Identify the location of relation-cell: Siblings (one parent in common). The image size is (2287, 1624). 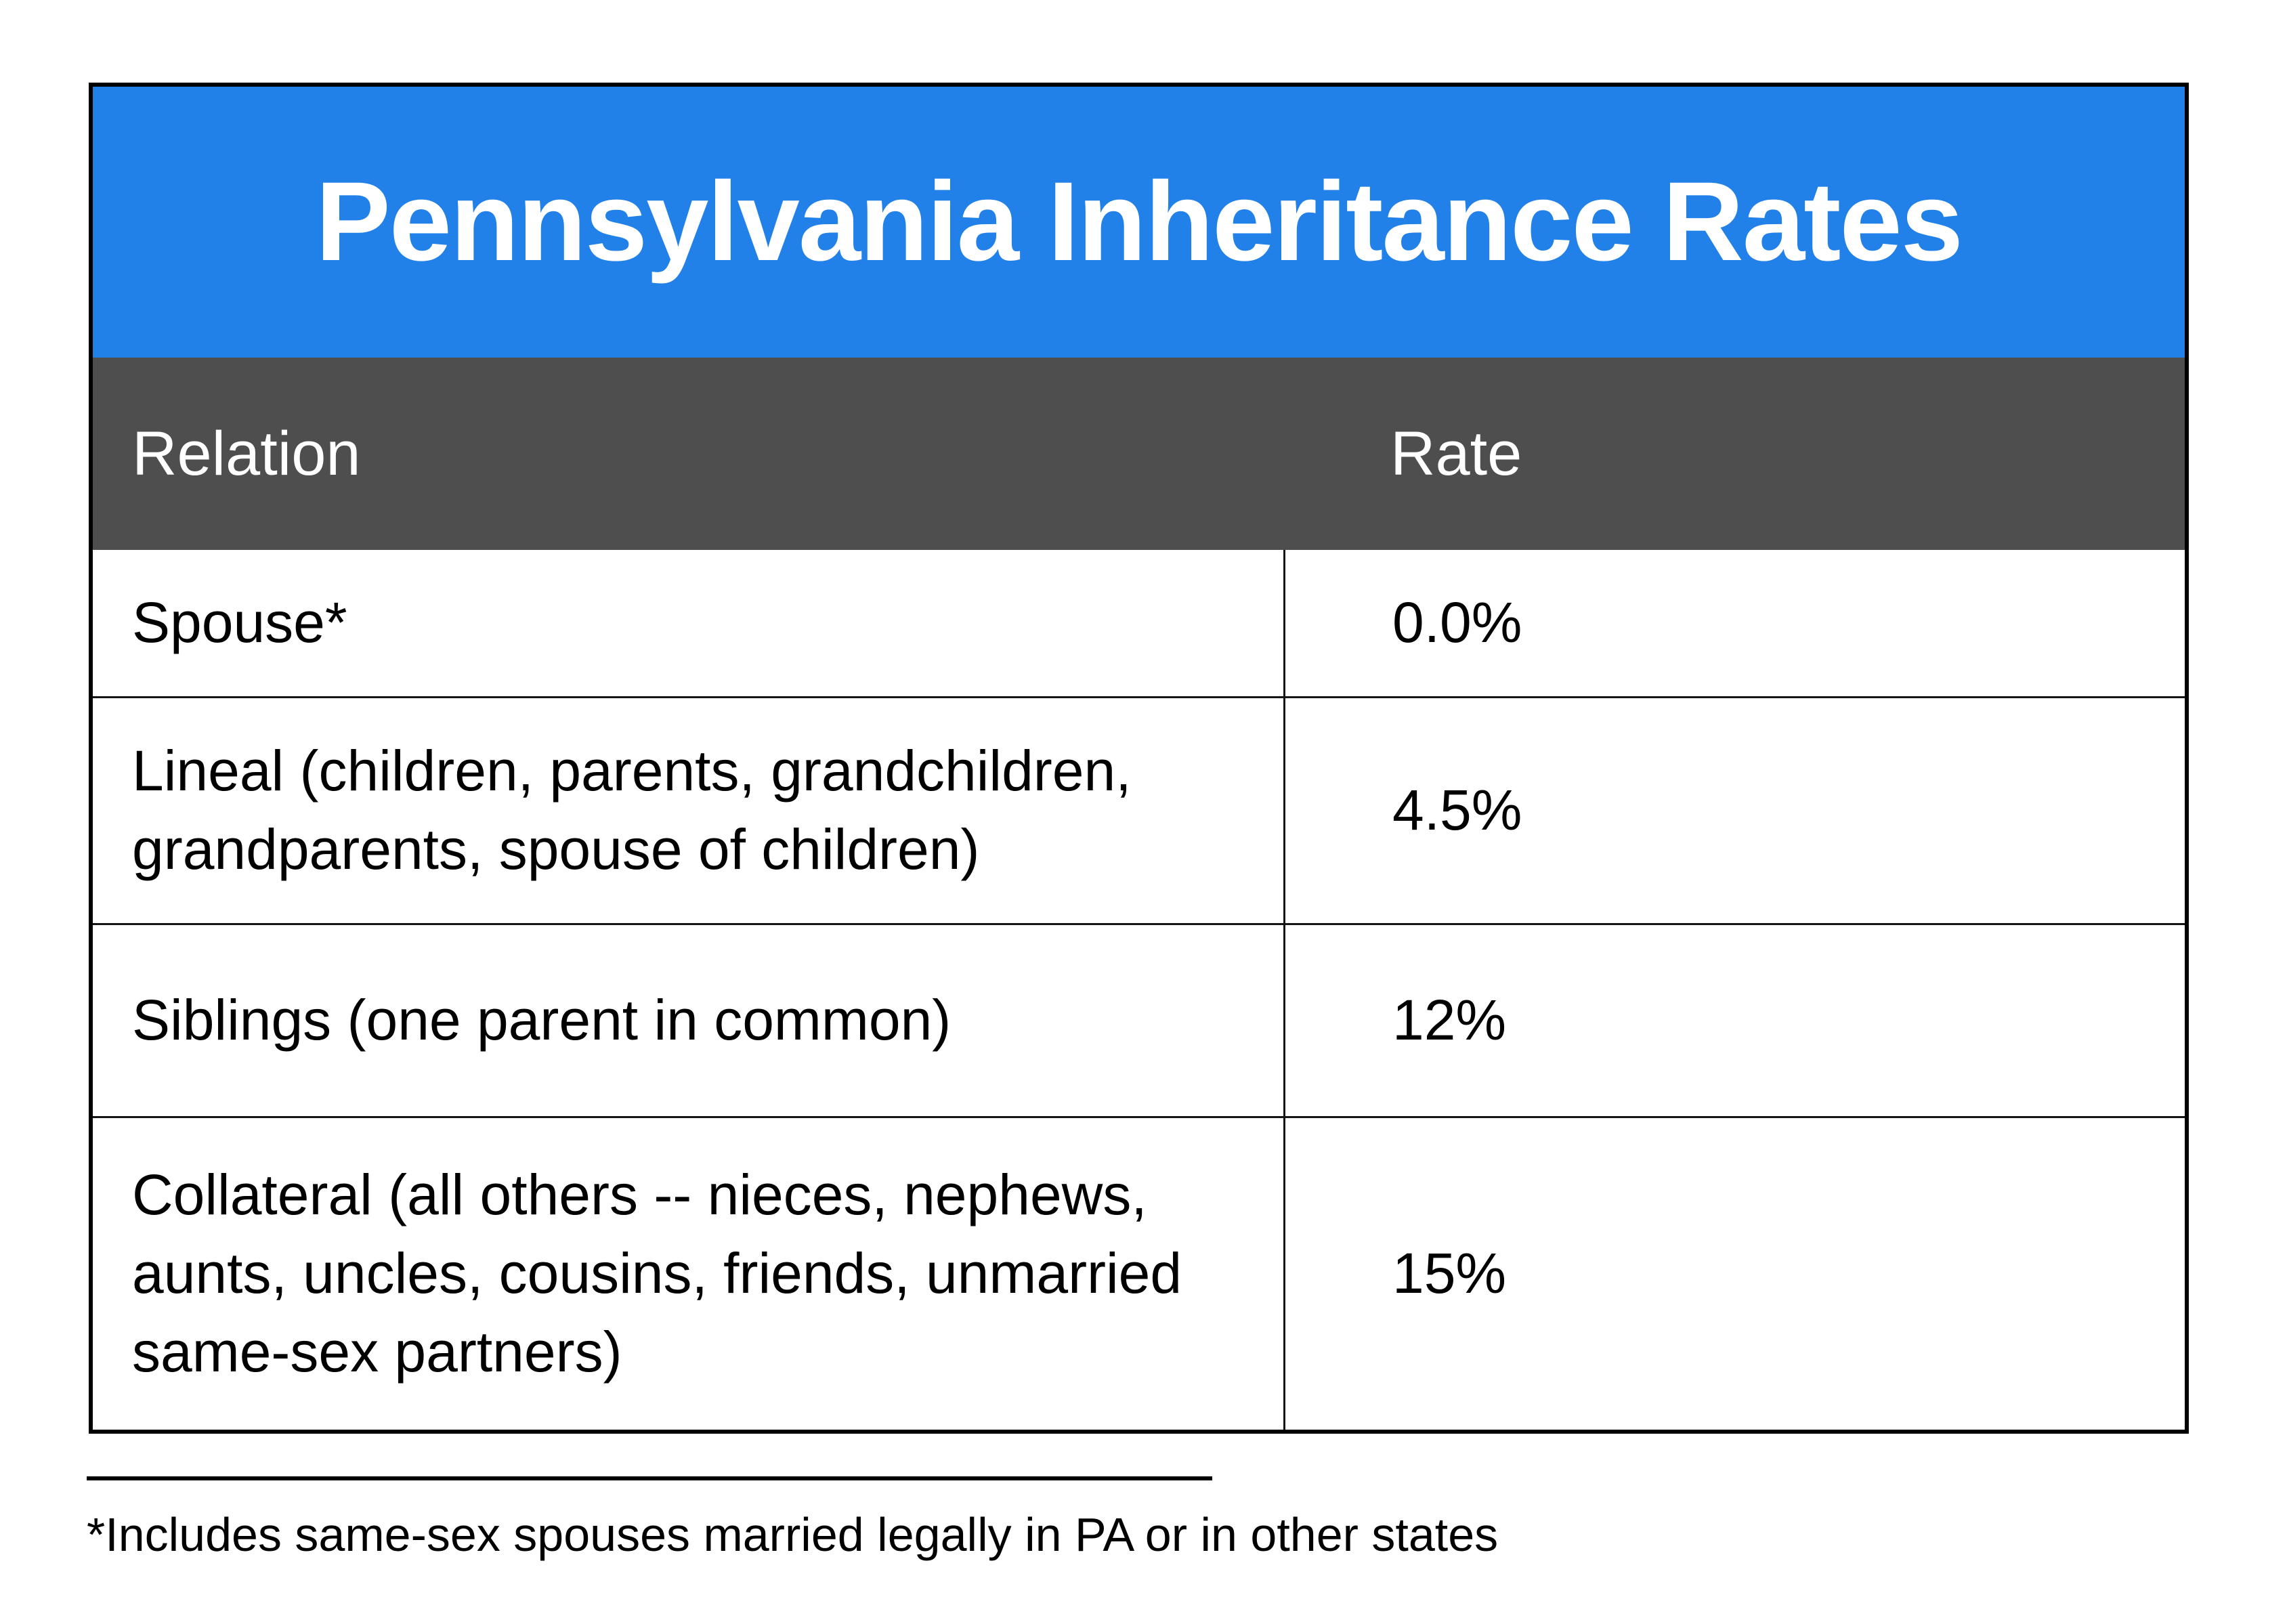
(542, 1020).